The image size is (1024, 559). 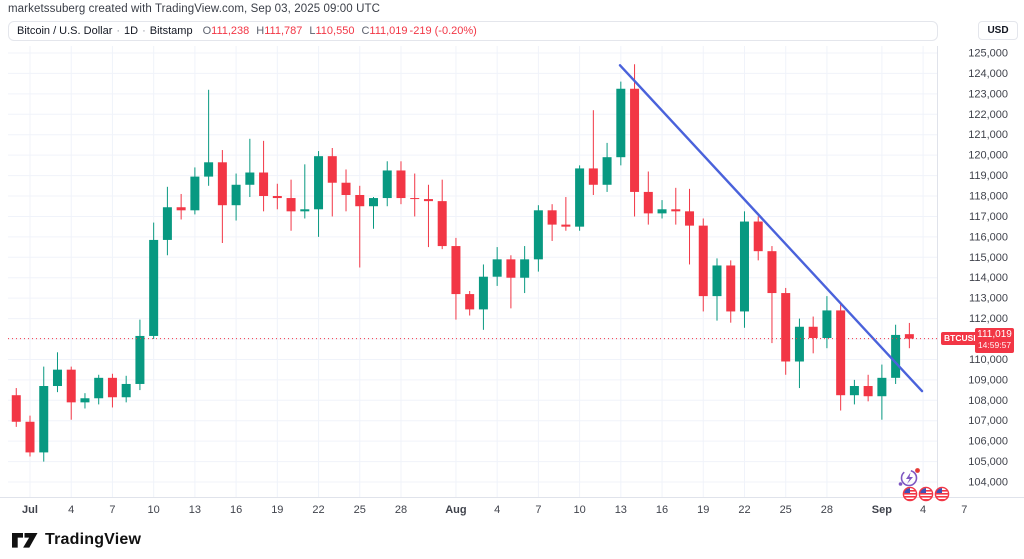 What do you see at coordinates (455, 510) in the screenshot?
I see `time-tick-label: Aug` at bounding box center [455, 510].